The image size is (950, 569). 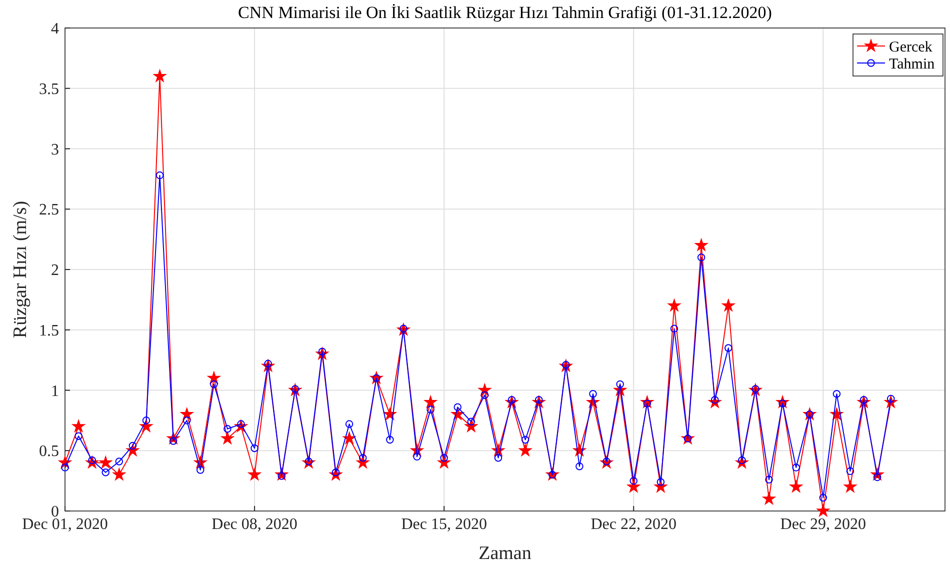 What do you see at coordinates (55, 271) in the screenshot?
I see `y-tick-label: 2` at bounding box center [55, 271].